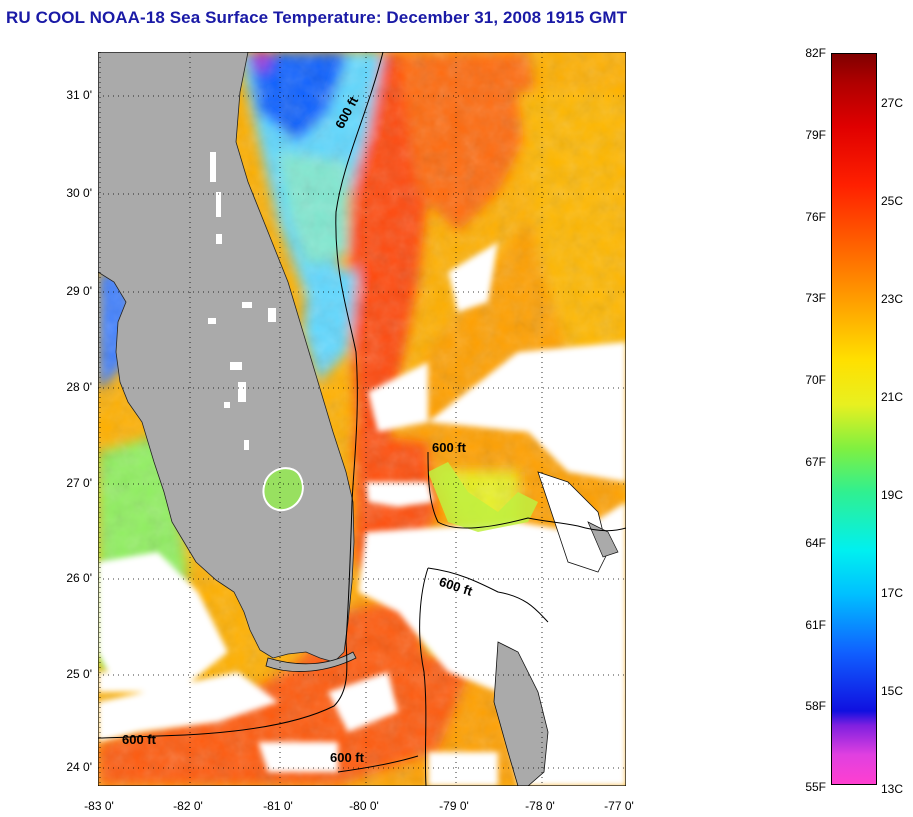 Image resolution: width=913 pixels, height=817 pixels. What do you see at coordinates (815, 135) in the screenshot?
I see `colorbar-f-label: 79F` at bounding box center [815, 135].